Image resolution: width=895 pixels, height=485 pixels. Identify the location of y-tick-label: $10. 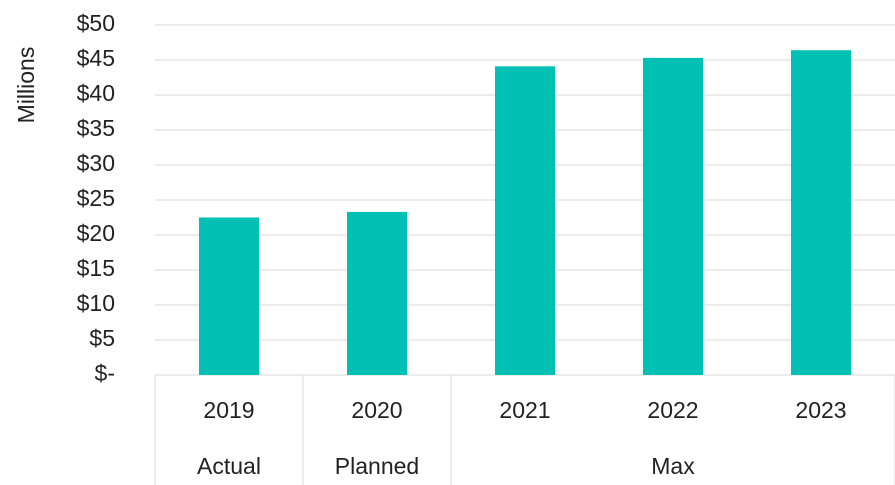
(96, 303).